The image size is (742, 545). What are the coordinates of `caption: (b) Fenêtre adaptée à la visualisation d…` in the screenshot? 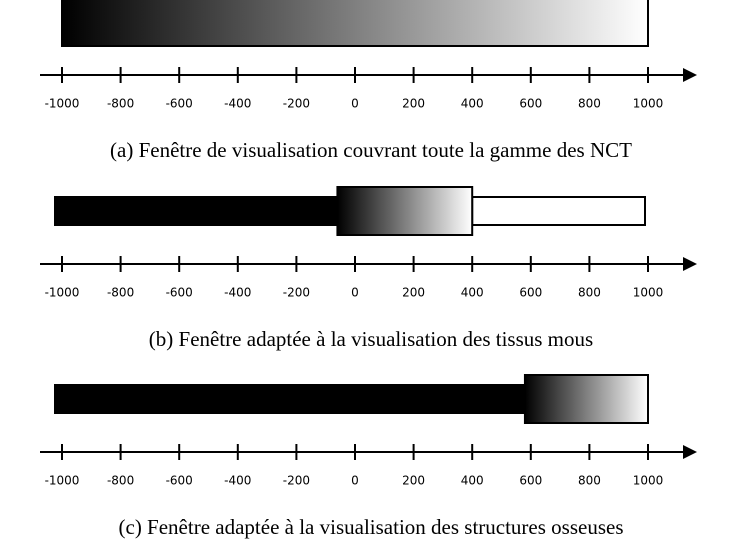 It's located at (371, 339).